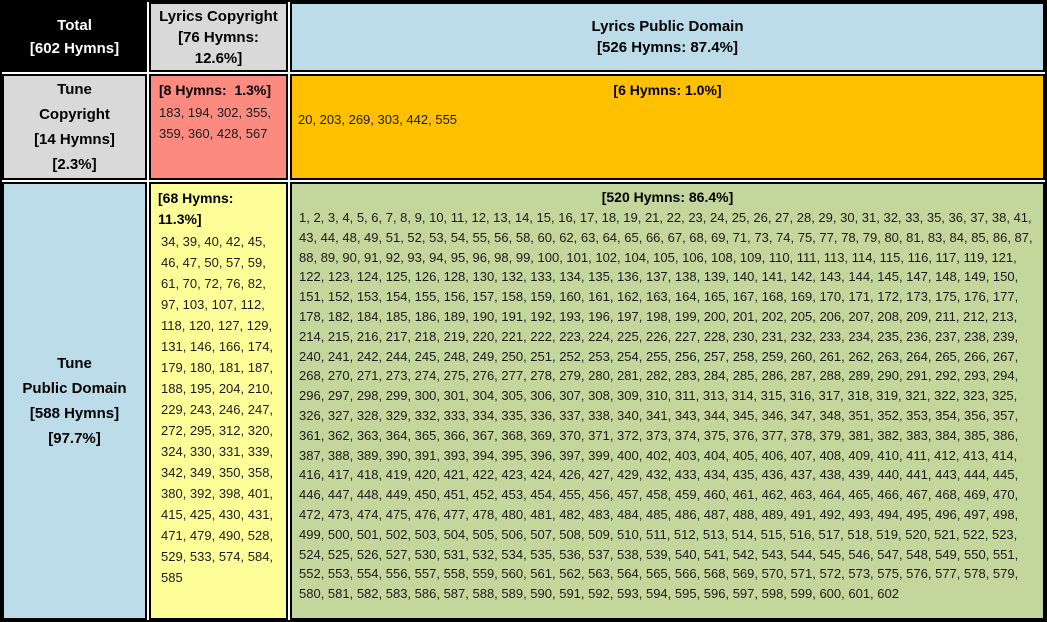  Describe the element at coordinates (215, 123) in the screenshot. I see `hymn-number-list: 183, 194, 302, 355, 359, 360, 428, 567` at that location.